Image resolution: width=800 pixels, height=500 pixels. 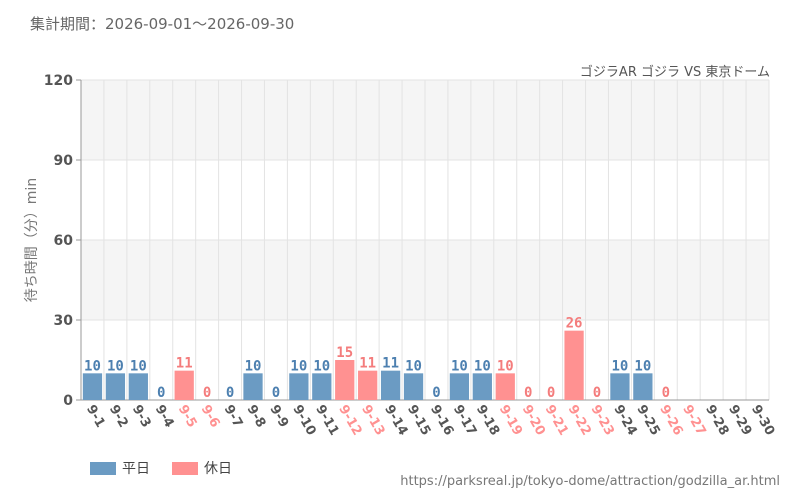 I want to click on x-tick-label-9-30: 9-30, so click(x=762, y=421).